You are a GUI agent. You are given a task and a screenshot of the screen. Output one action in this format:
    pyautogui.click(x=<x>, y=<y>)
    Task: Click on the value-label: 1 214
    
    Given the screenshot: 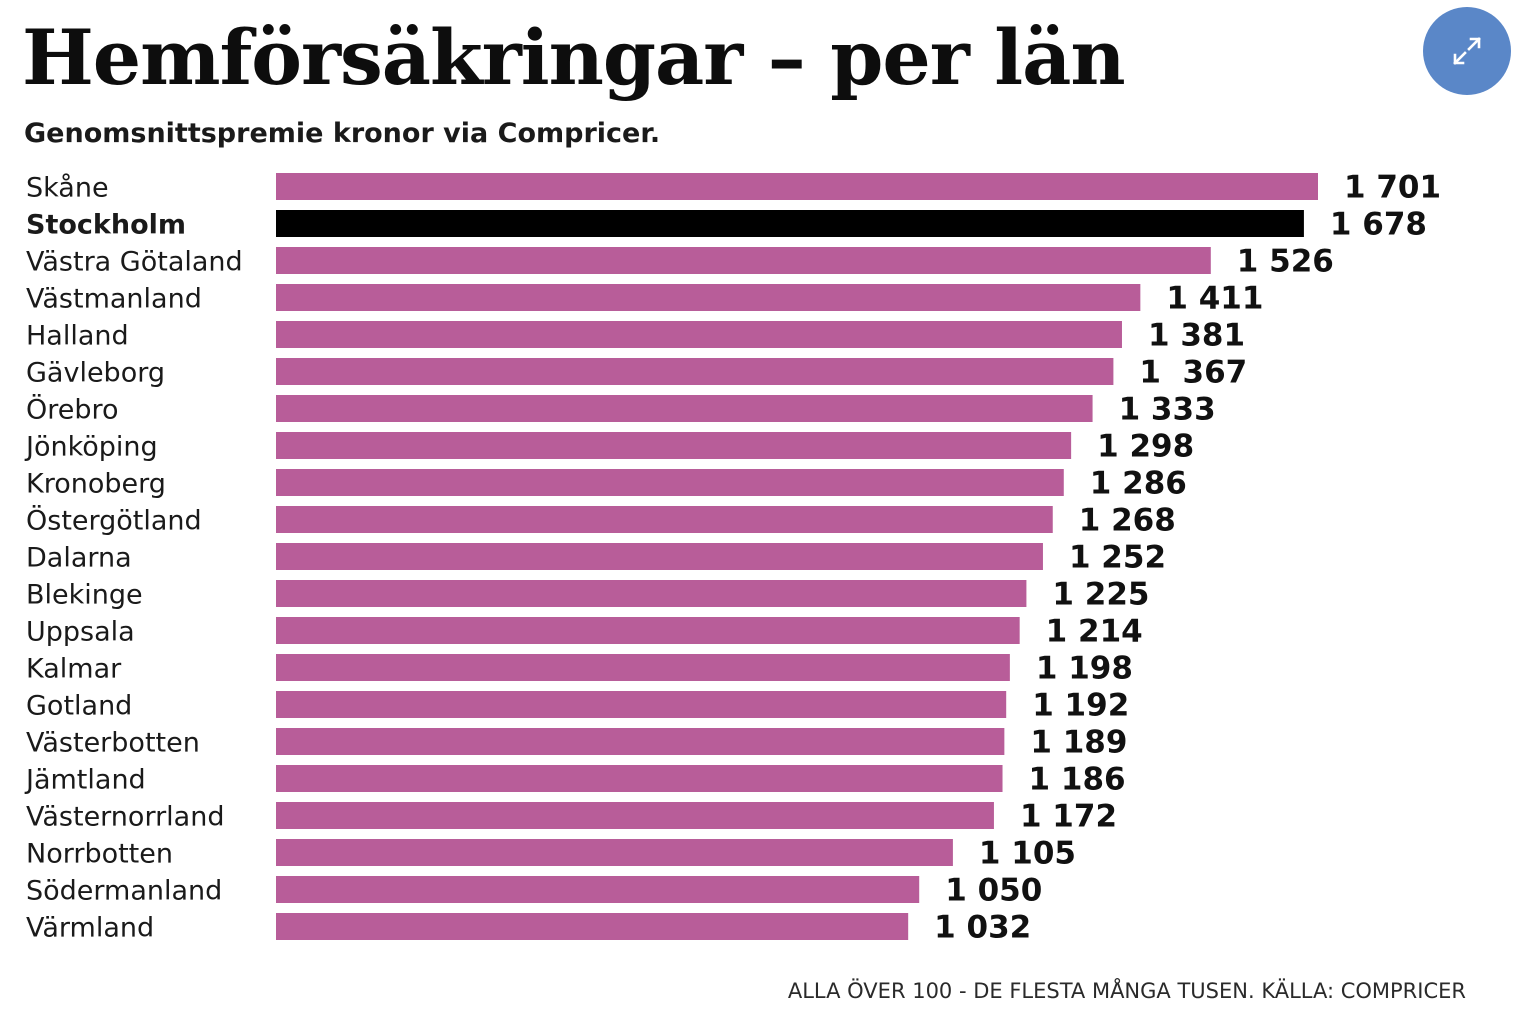 What is the action you would take?
    pyautogui.click(x=1094, y=632)
    